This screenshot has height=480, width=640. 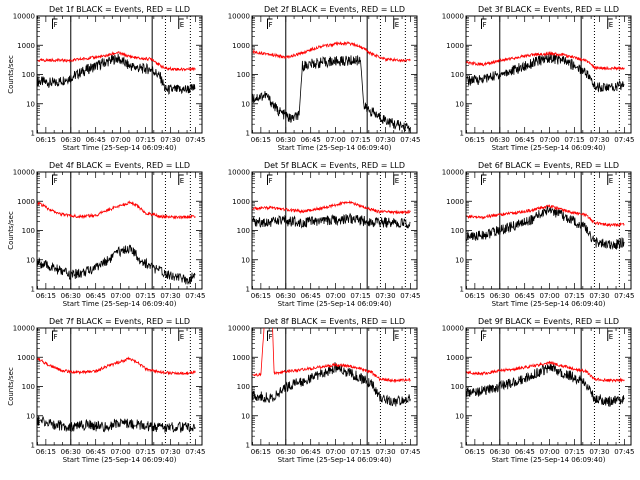 What do you see at coordinates (334, 9) in the screenshot?
I see `chart-title: Det 2f BLACK = Events, RED = LLD` at bounding box center [334, 9].